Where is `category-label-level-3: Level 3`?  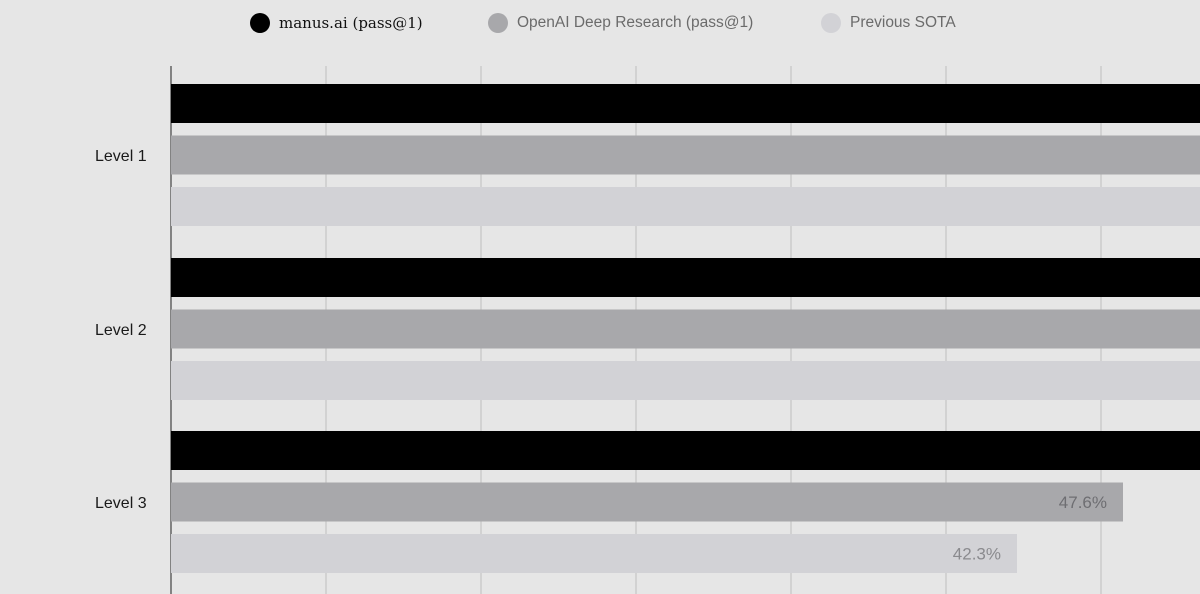
category-label-level-3: Level 3 is located at coordinates (121, 503).